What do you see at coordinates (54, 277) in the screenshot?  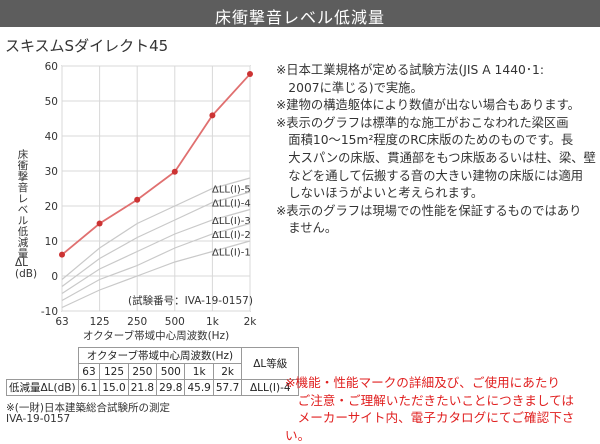 I see `y-tick-label: 0` at bounding box center [54, 277].